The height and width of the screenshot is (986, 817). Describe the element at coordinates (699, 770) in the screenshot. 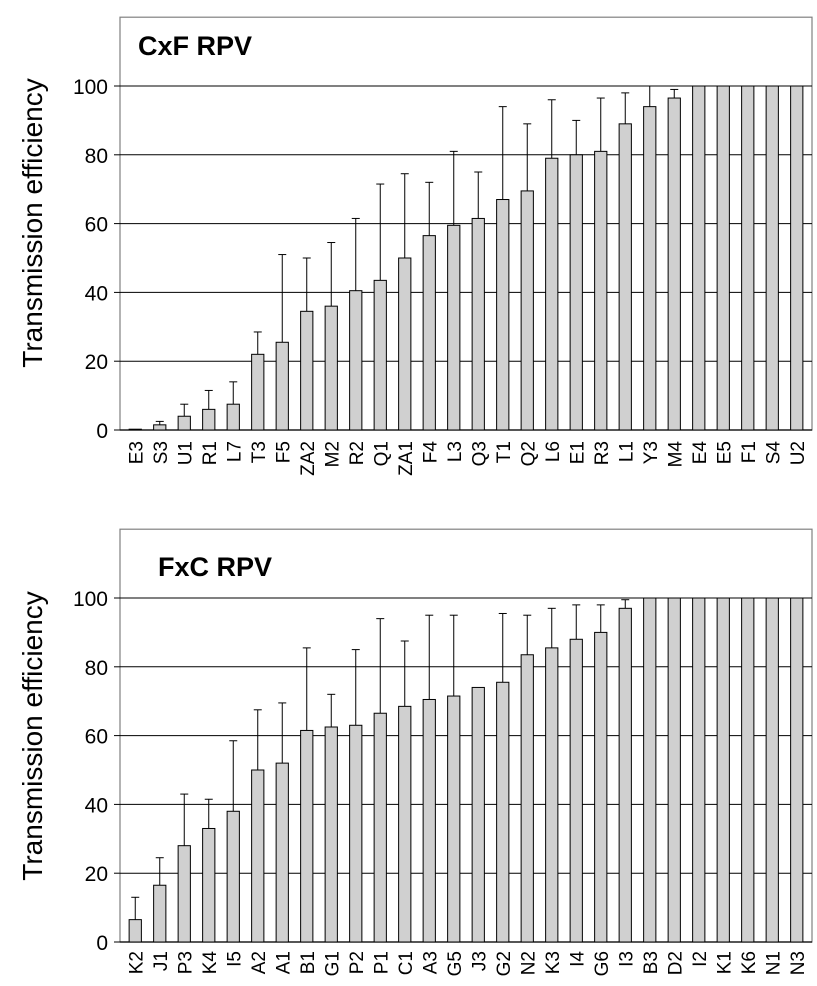

I see `bar-I2` at that location.